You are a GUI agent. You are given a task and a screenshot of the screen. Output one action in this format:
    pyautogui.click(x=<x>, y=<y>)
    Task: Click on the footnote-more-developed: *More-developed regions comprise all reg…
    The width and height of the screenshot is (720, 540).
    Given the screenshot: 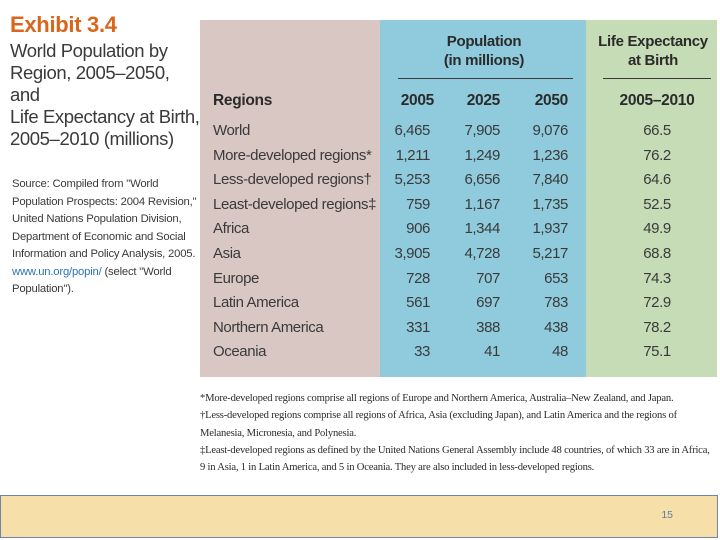 What is the action you would take?
    pyautogui.click(x=437, y=398)
    